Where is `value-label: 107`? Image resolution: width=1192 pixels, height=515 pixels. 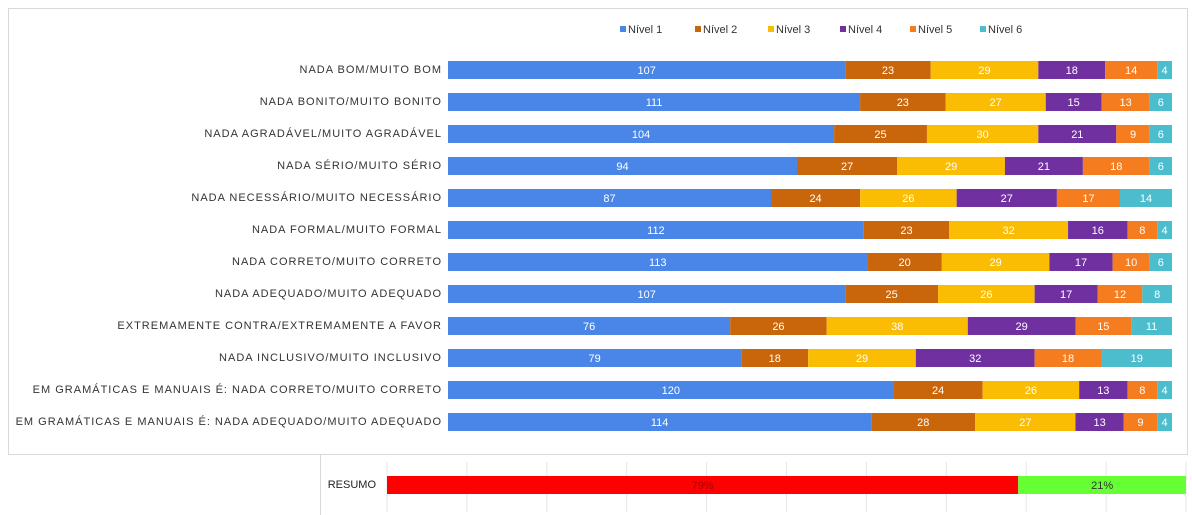 value-label: 107 is located at coordinates (646, 295).